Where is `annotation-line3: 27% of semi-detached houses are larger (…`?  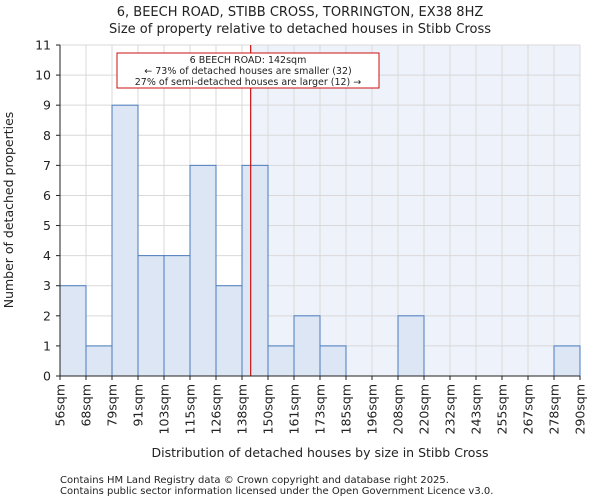
annotation-line3: 27% of semi-detached houses are larger (… is located at coordinates (248, 82).